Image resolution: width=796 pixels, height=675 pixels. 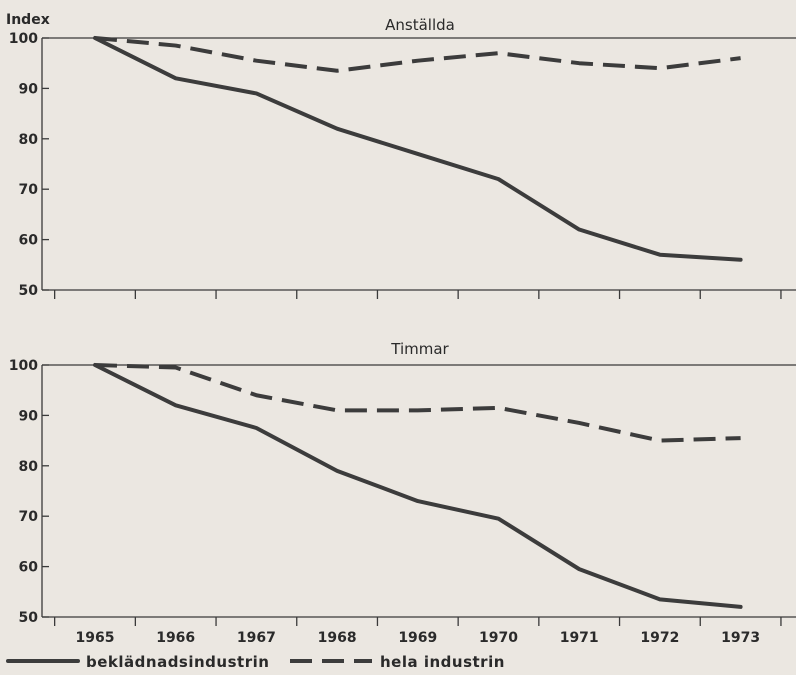 I want to click on x-tick-label: 1973, so click(x=740, y=638).